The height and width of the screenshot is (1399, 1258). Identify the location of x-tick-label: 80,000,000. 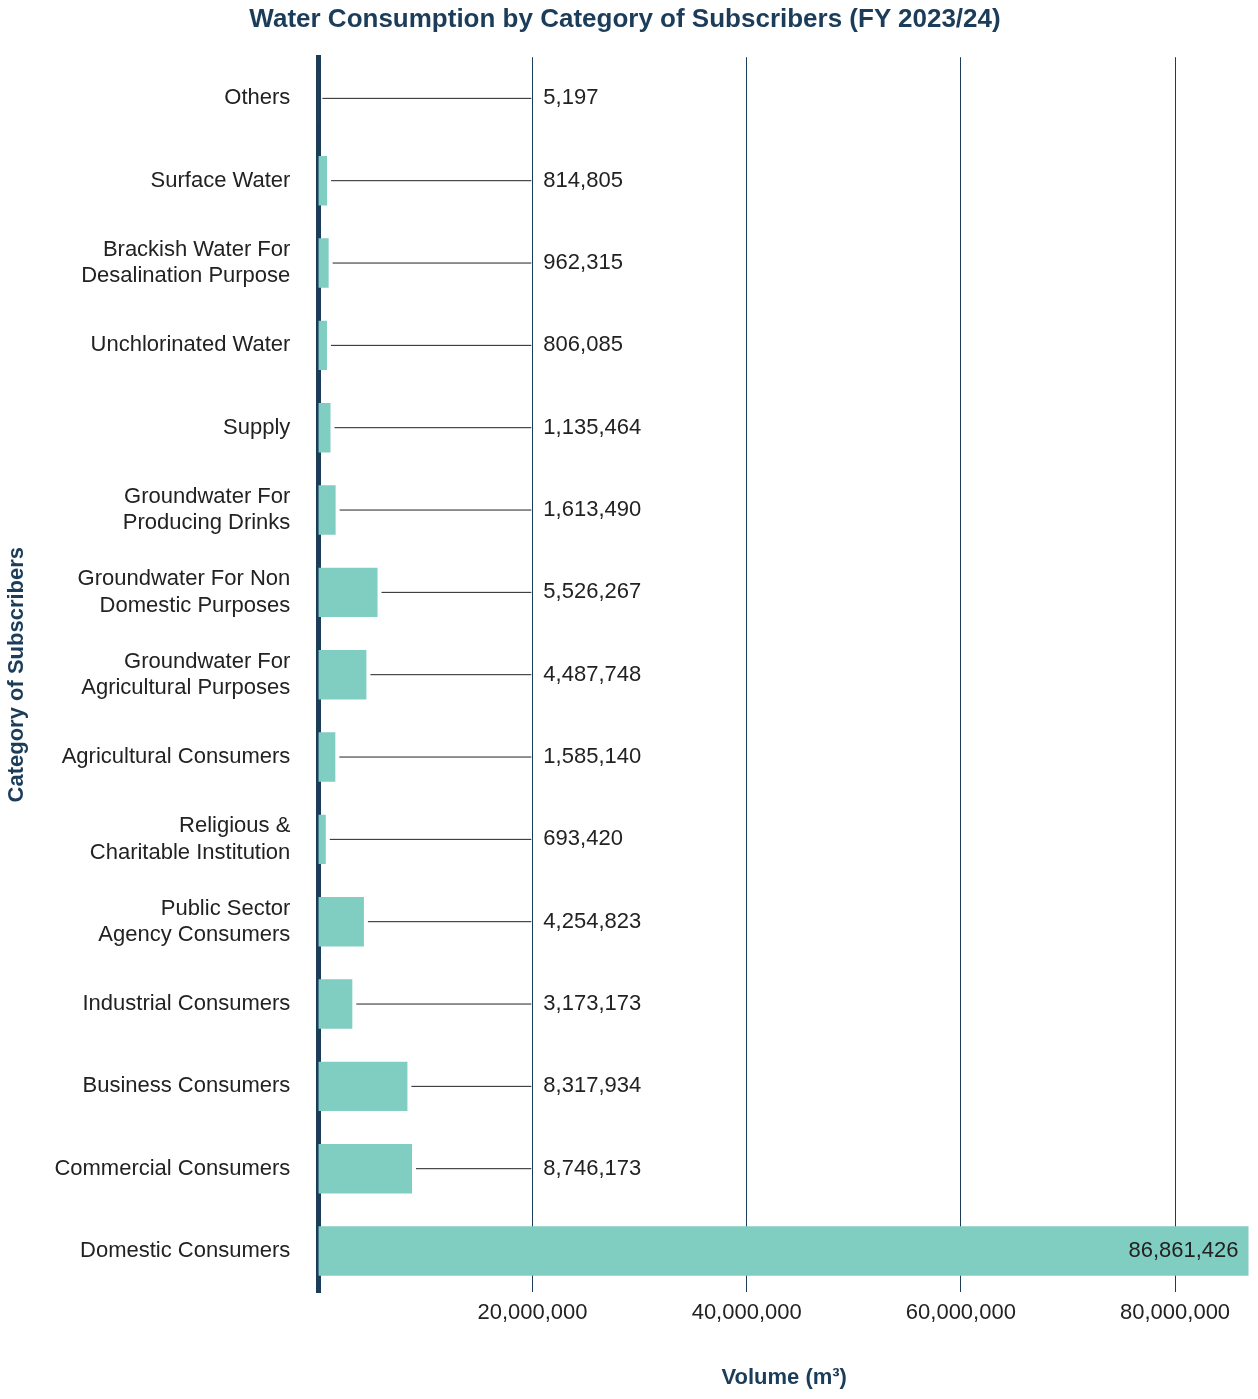
(1175, 1312).